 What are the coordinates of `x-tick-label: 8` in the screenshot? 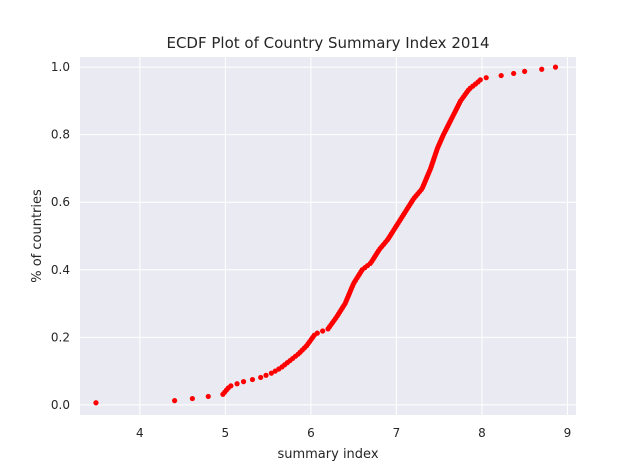 It's located at (482, 433).